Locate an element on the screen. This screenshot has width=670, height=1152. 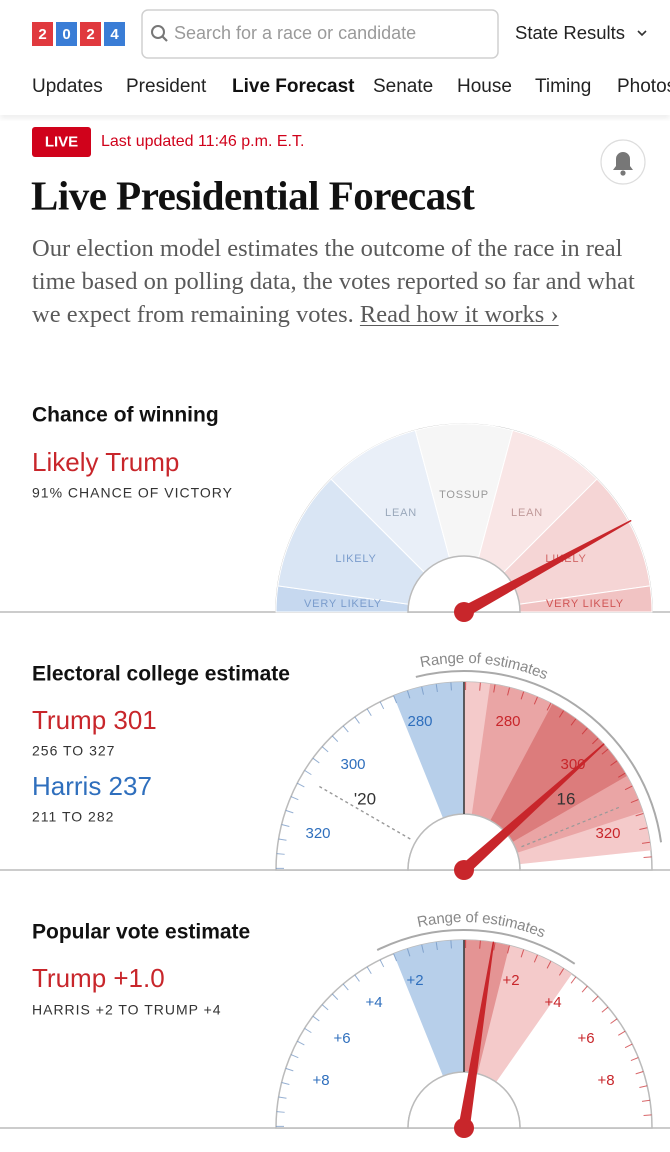
zone-label: LIKELY is located at coordinates (355, 559).